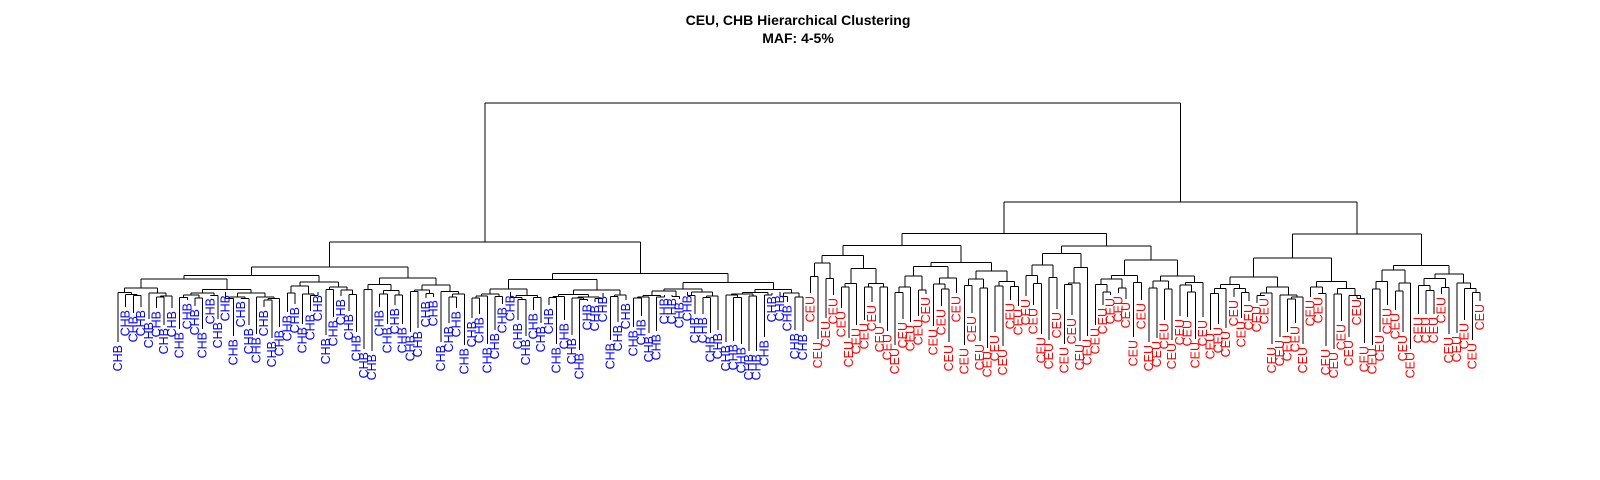 This screenshot has width=1600, height=480. I want to click on leaf-label-ceu-104: CEU, so click(918, 332).